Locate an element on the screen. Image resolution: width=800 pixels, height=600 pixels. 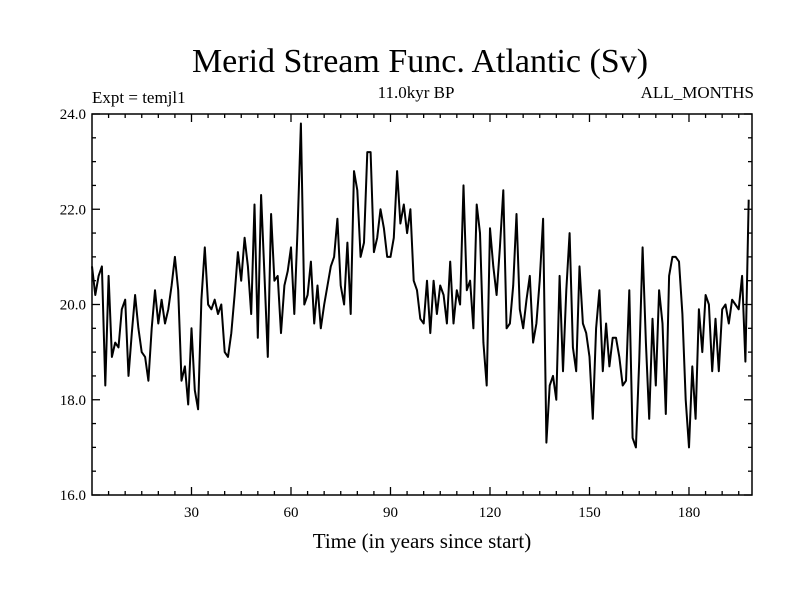
y-tick-label: 16.0 is located at coordinates (73, 496).